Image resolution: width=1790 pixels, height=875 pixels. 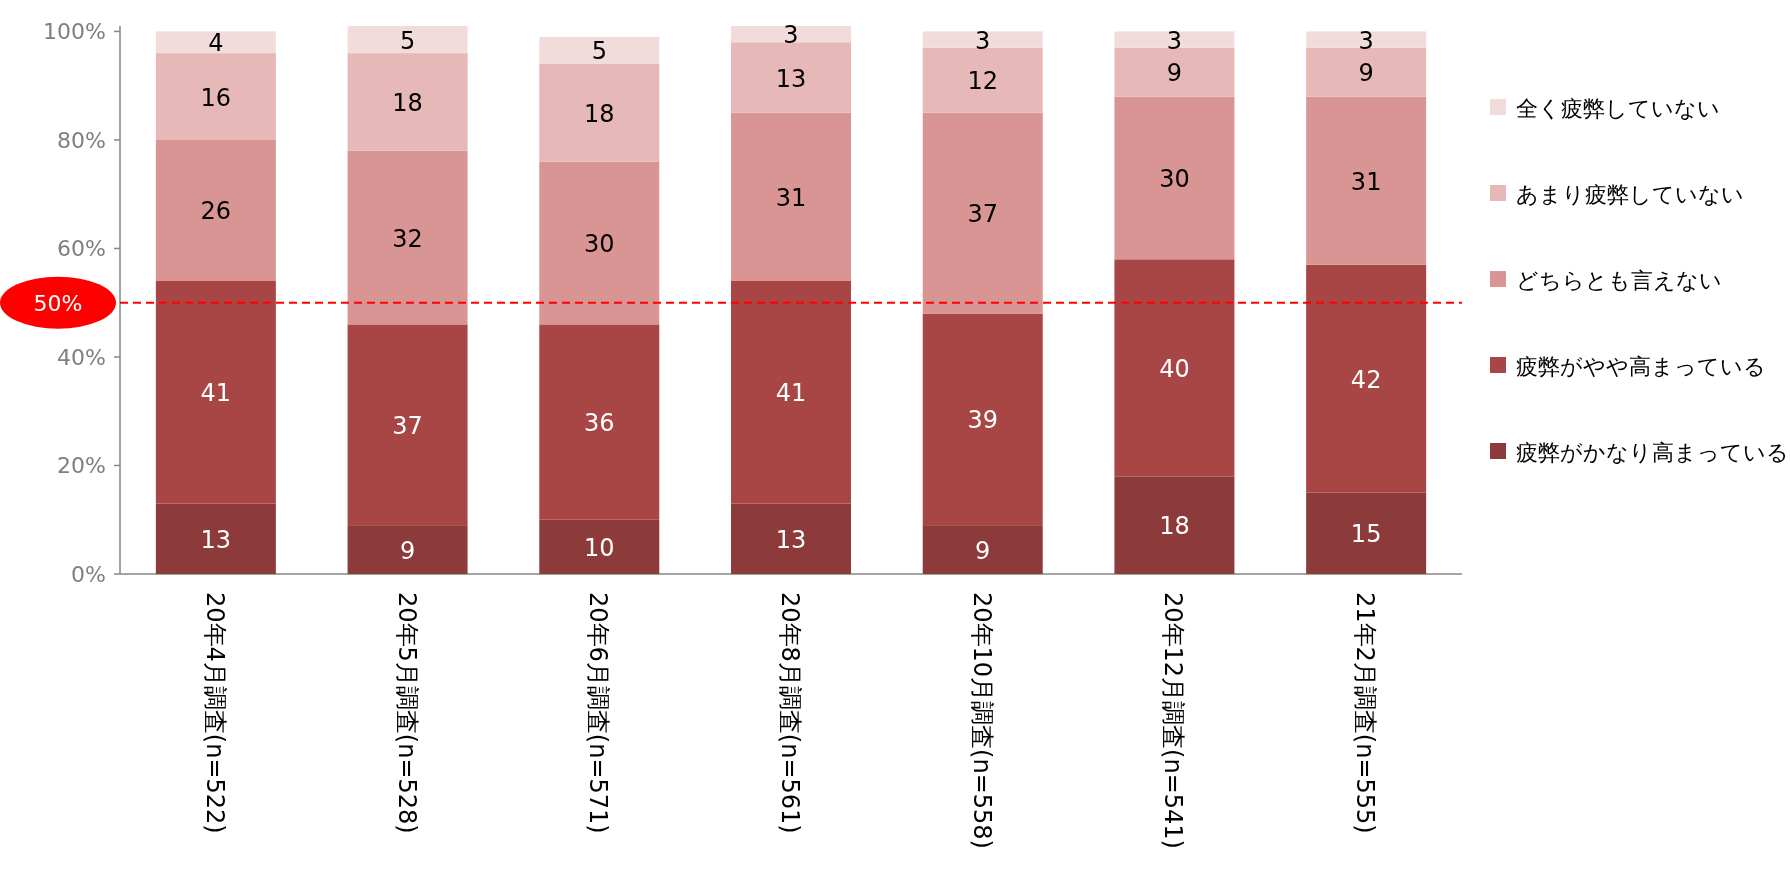 I want to click on x-tick-label: 20年10月調査(n=558), so click(x=981, y=720).